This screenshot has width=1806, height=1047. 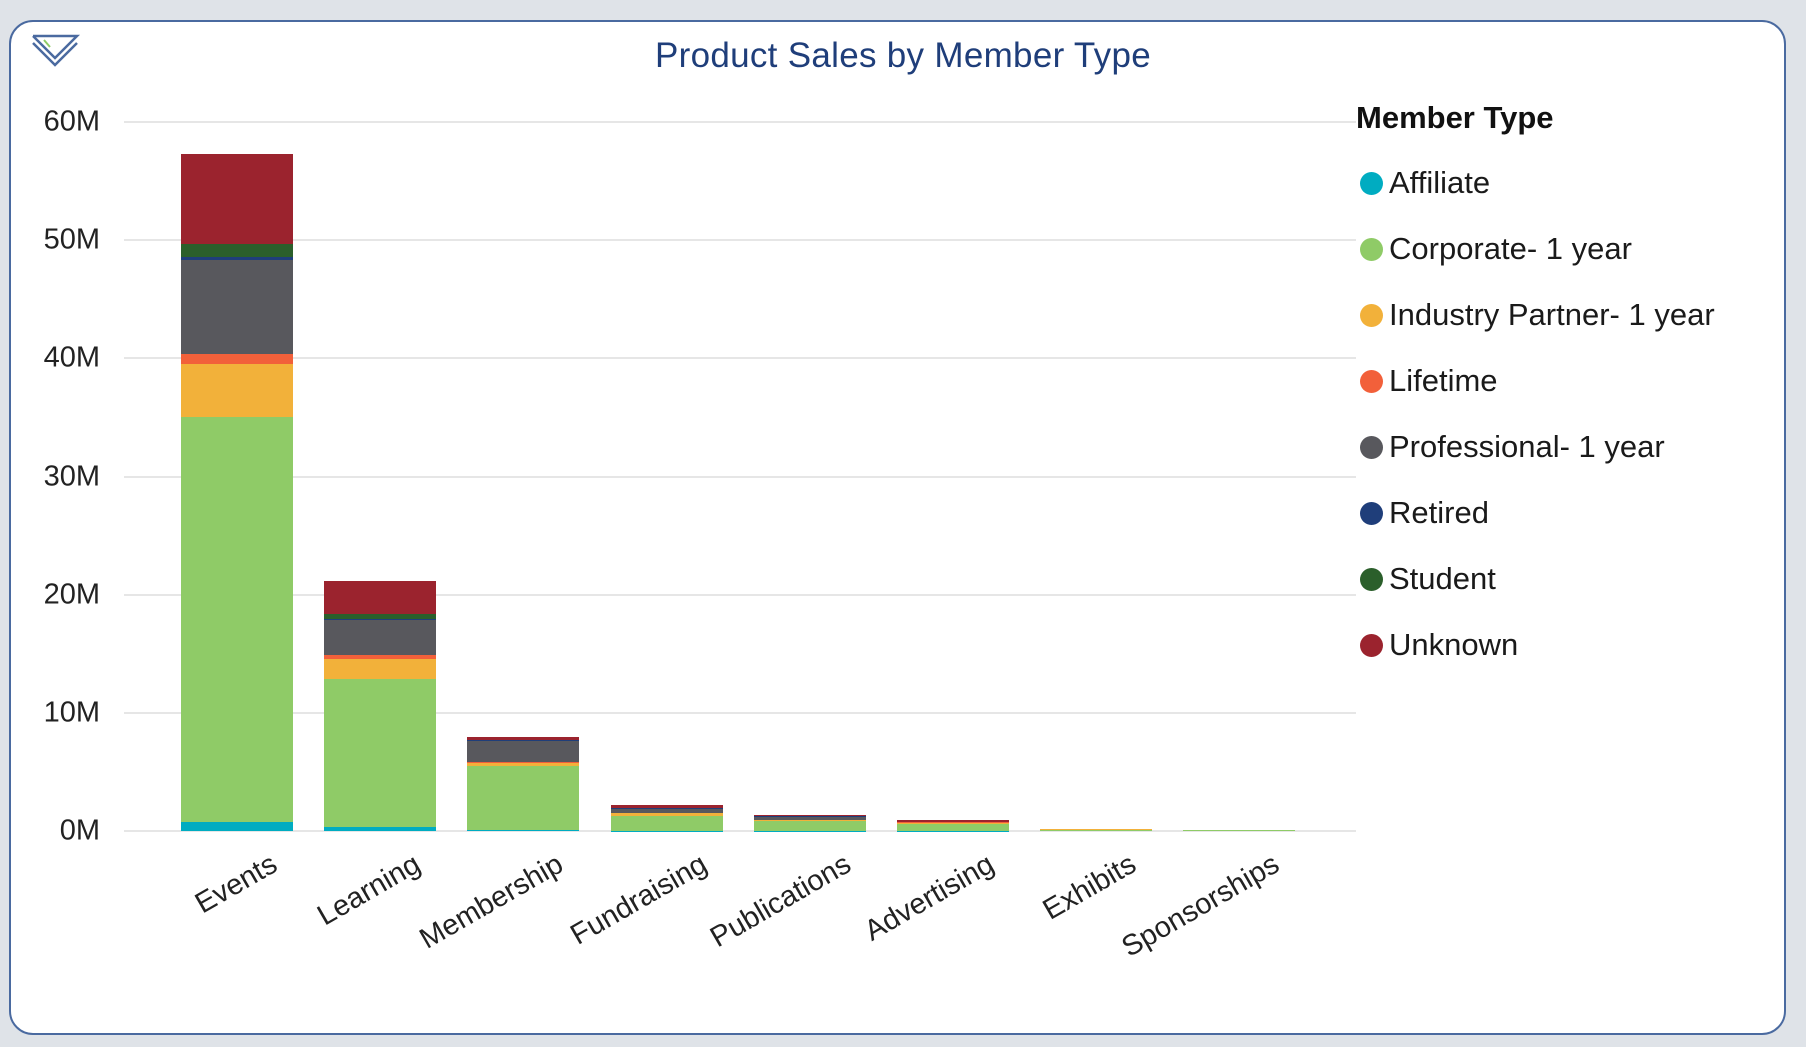 What do you see at coordinates (1510, 248) in the screenshot?
I see `legend-label: Corporate- 1 year` at bounding box center [1510, 248].